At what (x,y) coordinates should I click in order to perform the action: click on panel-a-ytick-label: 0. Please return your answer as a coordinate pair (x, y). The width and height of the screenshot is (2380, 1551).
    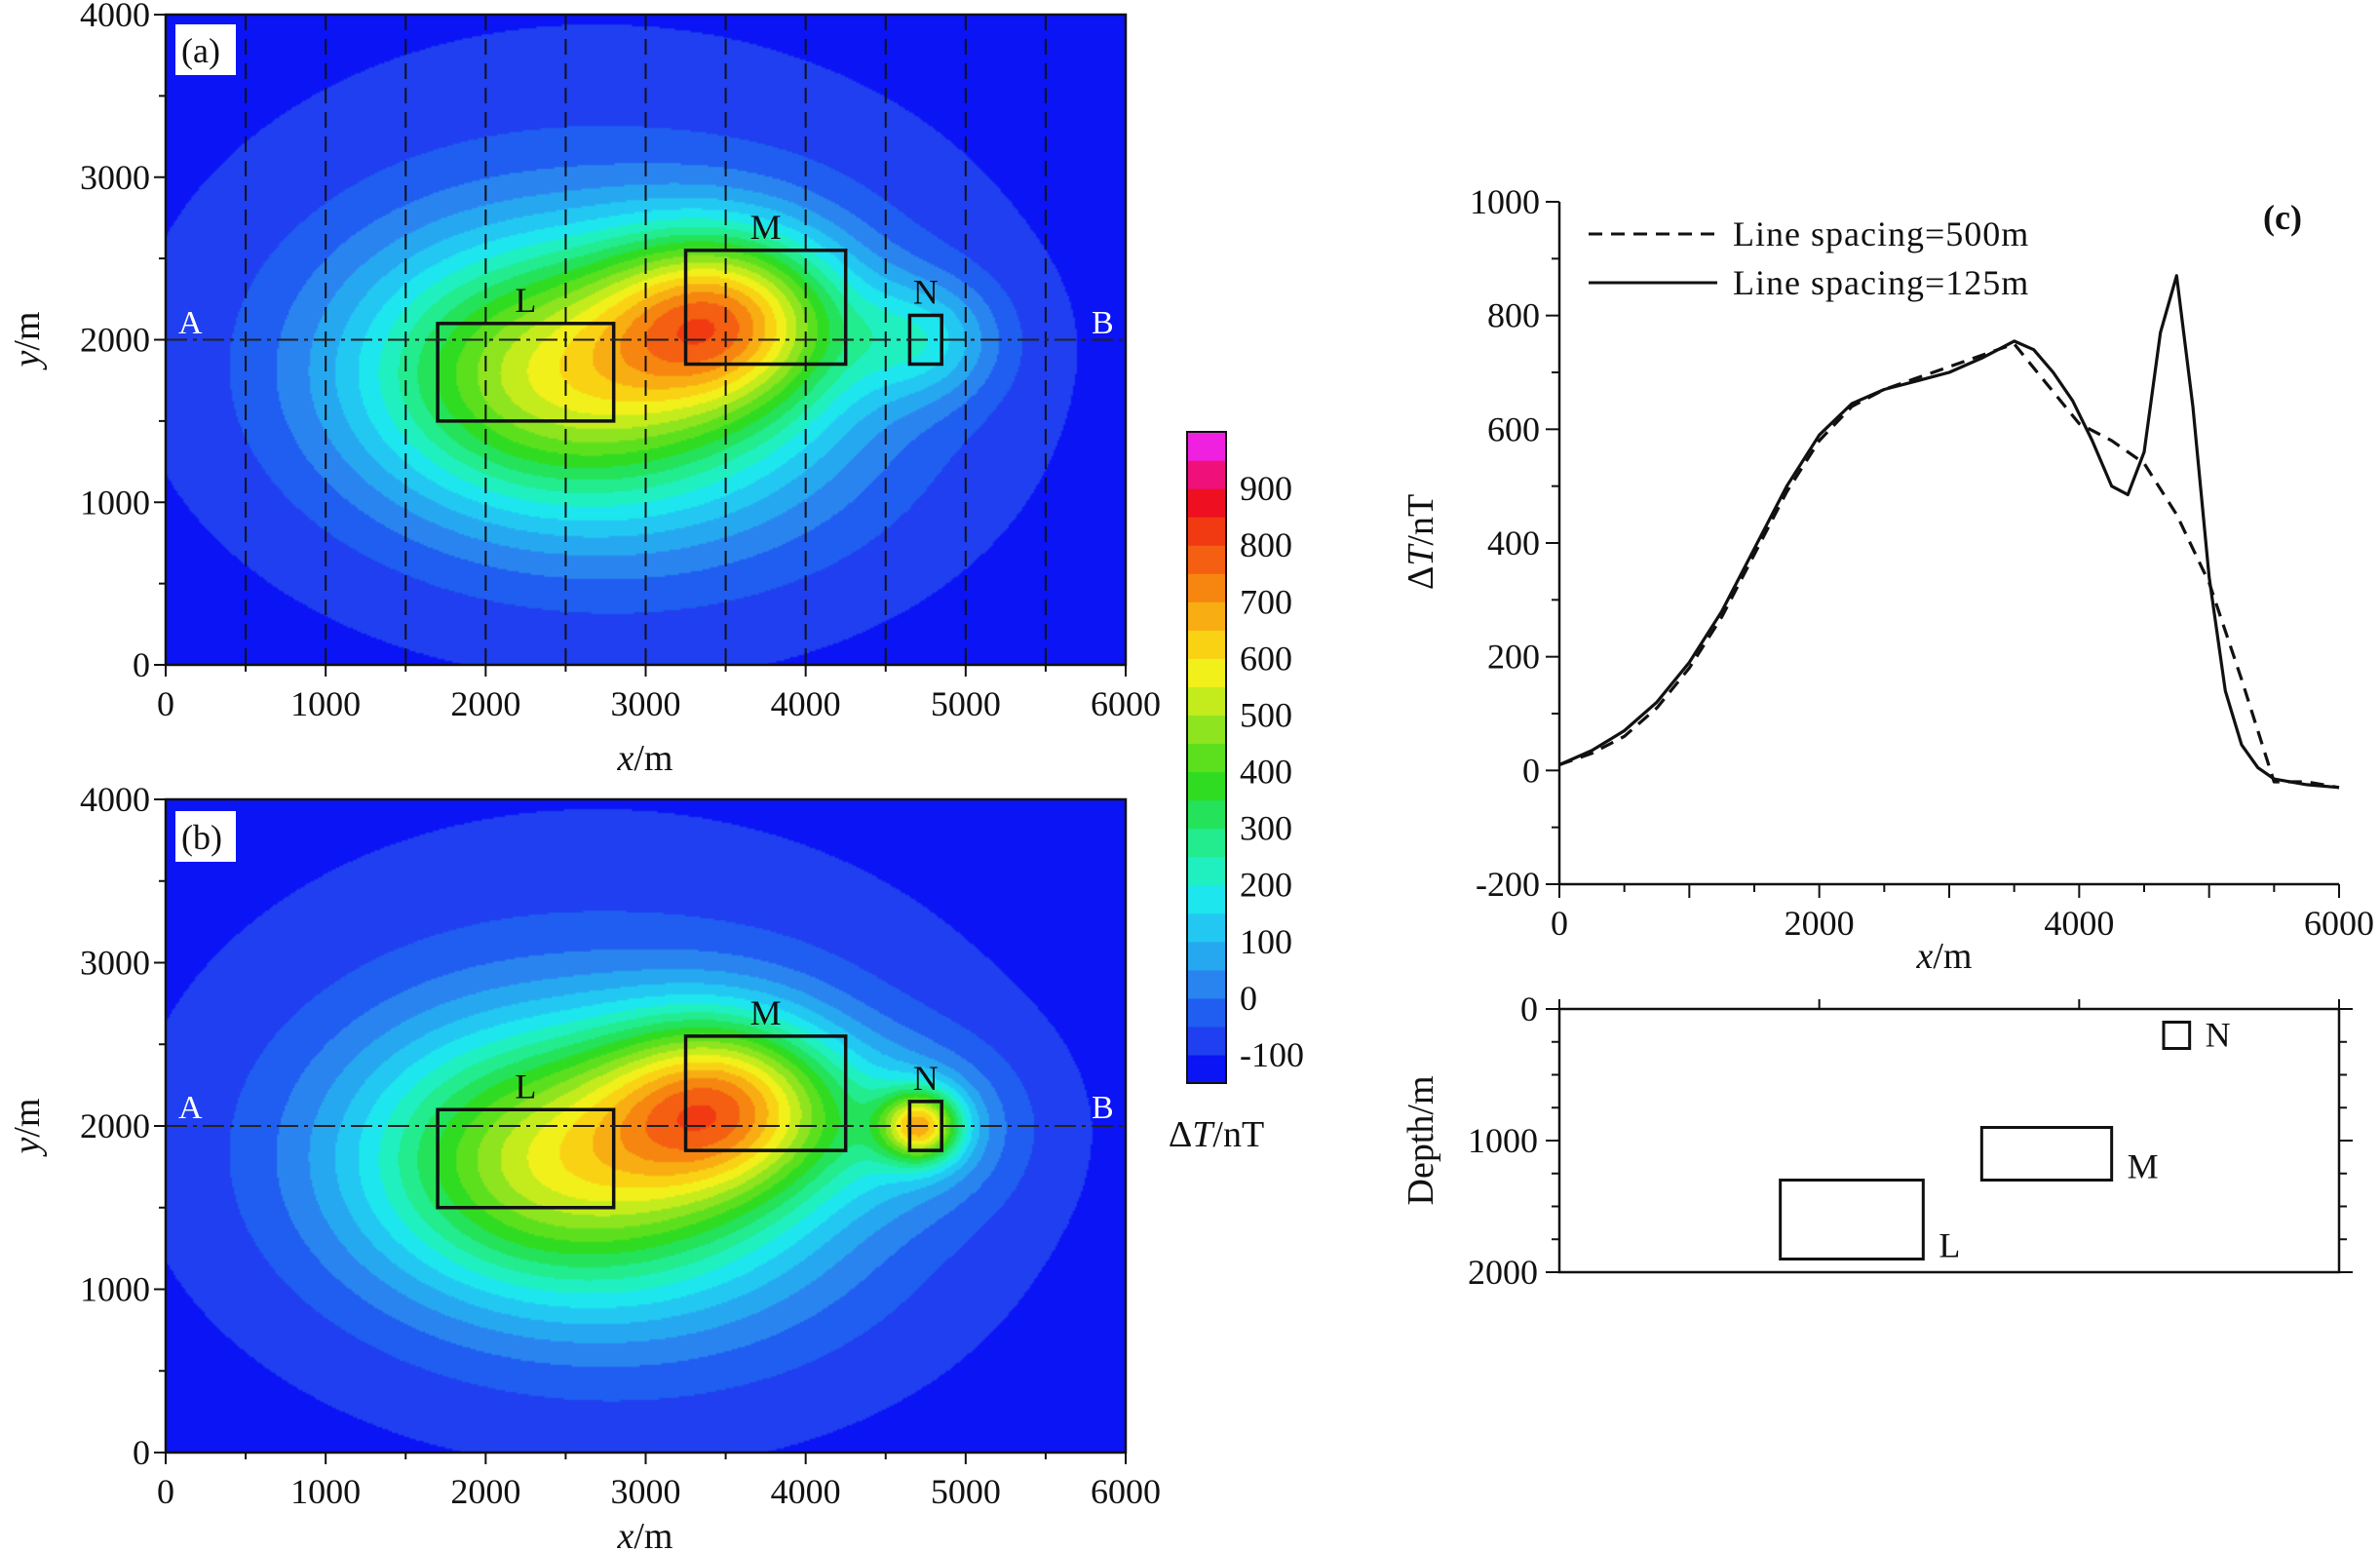
    Looking at the image, I should click on (141, 665).